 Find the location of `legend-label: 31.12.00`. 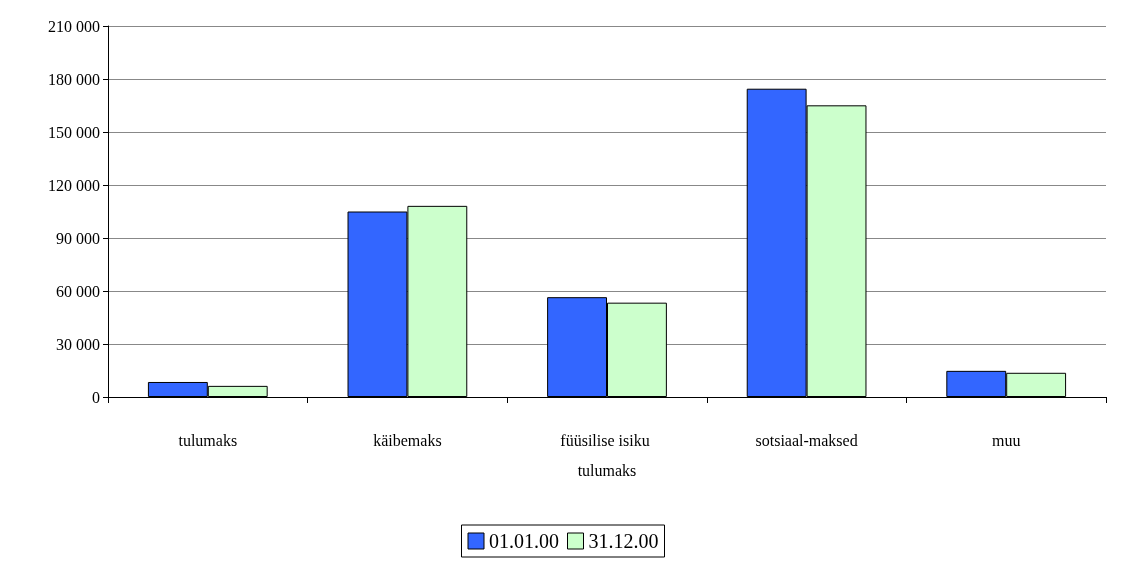

legend-label: 31.12.00 is located at coordinates (623, 541).